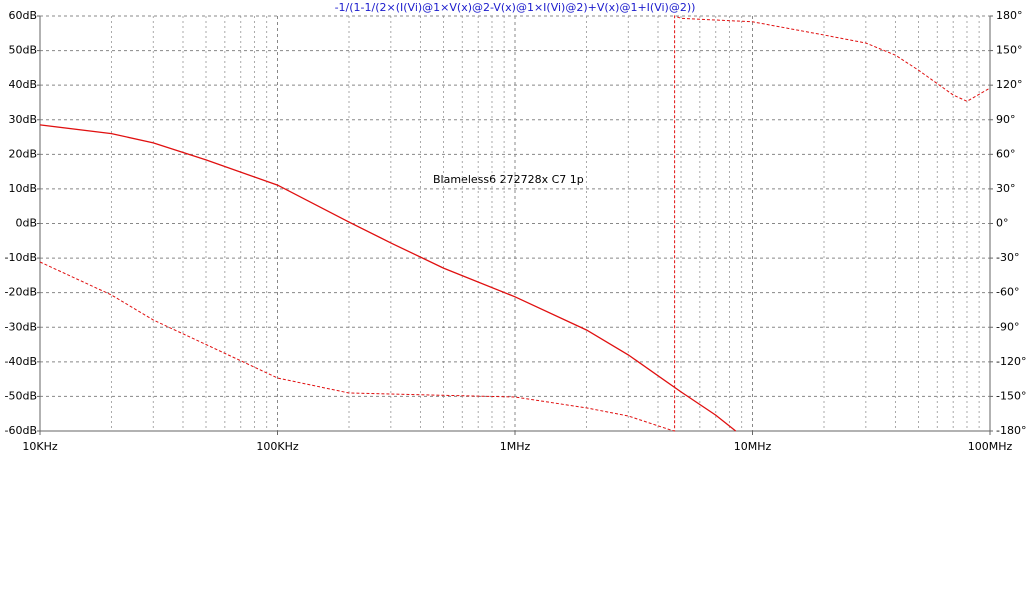  I want to click on y-tick-label: -20dB, so click(21, 292).